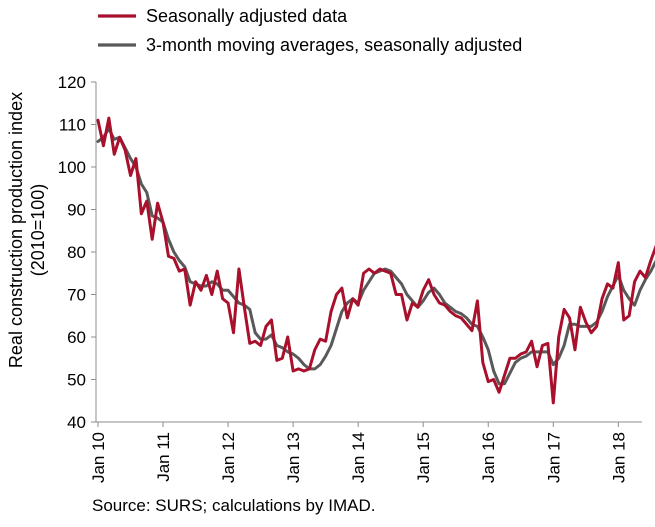 Image resolution: width=655 pixels, height=527 pixels. I want to click on source-note: Source: SURS; calculations by IMAD., so click(234, 505).